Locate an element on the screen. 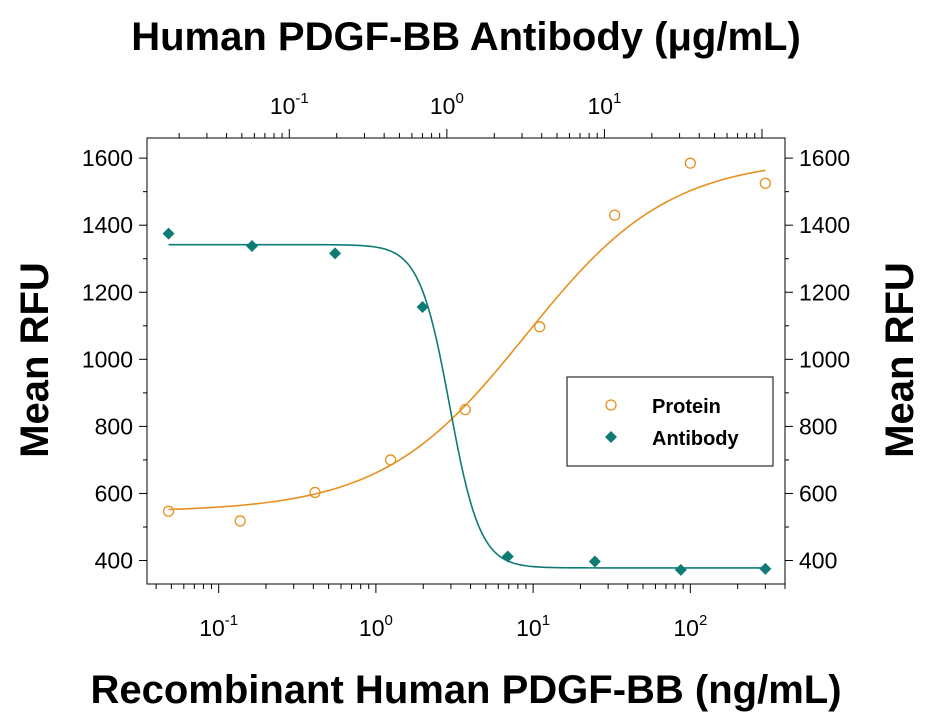  y-tick-label-left: 400 is located at coordinates (114, 561).